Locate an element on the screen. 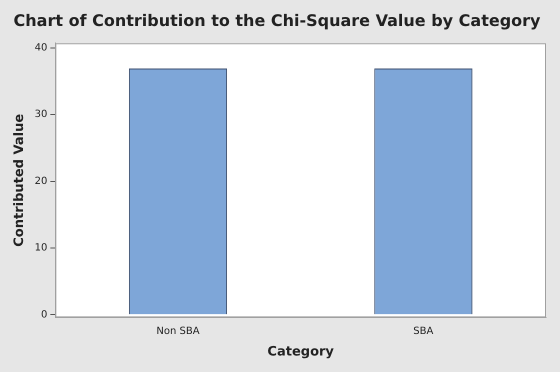 The height and width of the screenshot is (372, 560). x-tick-label: Non SBA is located at coordinates (178, 331).